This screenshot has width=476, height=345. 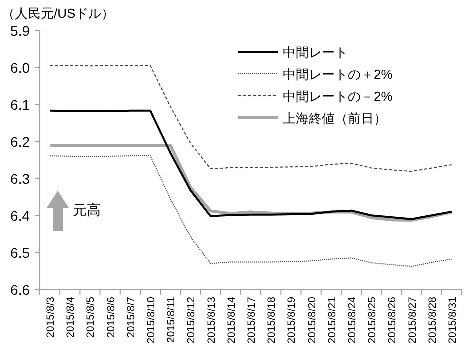 I want to click on x-tick-label: 2015/8/18, so click(x=272, y=320).